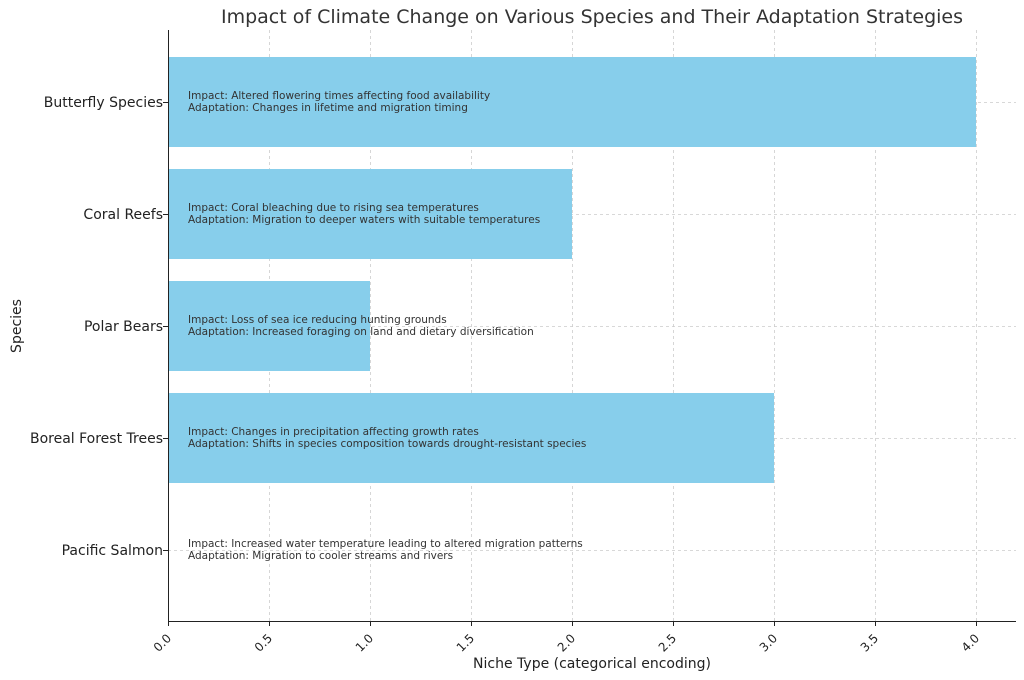 The image size is (1024, 680). I want to click on category-label: Butterfly Species, so click(103, 103).